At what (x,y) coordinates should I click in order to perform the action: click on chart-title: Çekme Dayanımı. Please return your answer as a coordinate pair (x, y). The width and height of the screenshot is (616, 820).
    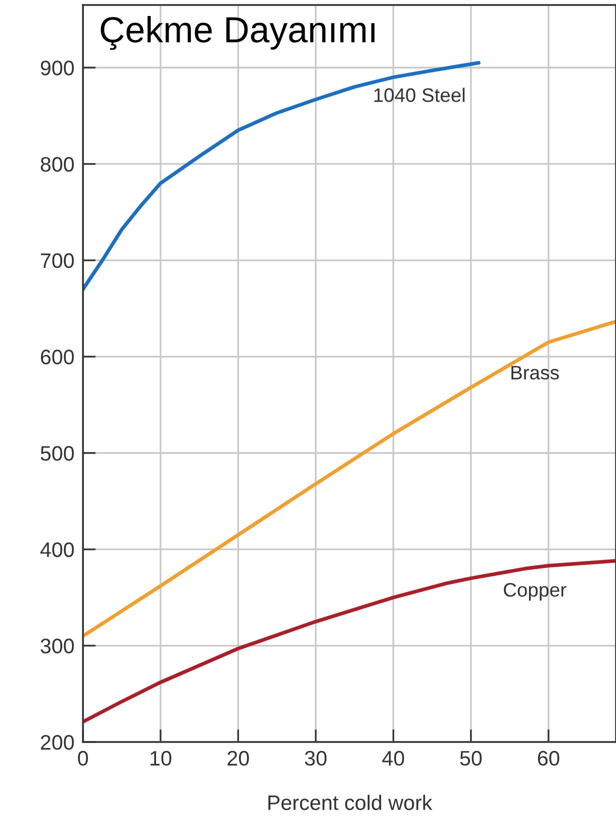
    Looking at the image, I should click on (237, 33).